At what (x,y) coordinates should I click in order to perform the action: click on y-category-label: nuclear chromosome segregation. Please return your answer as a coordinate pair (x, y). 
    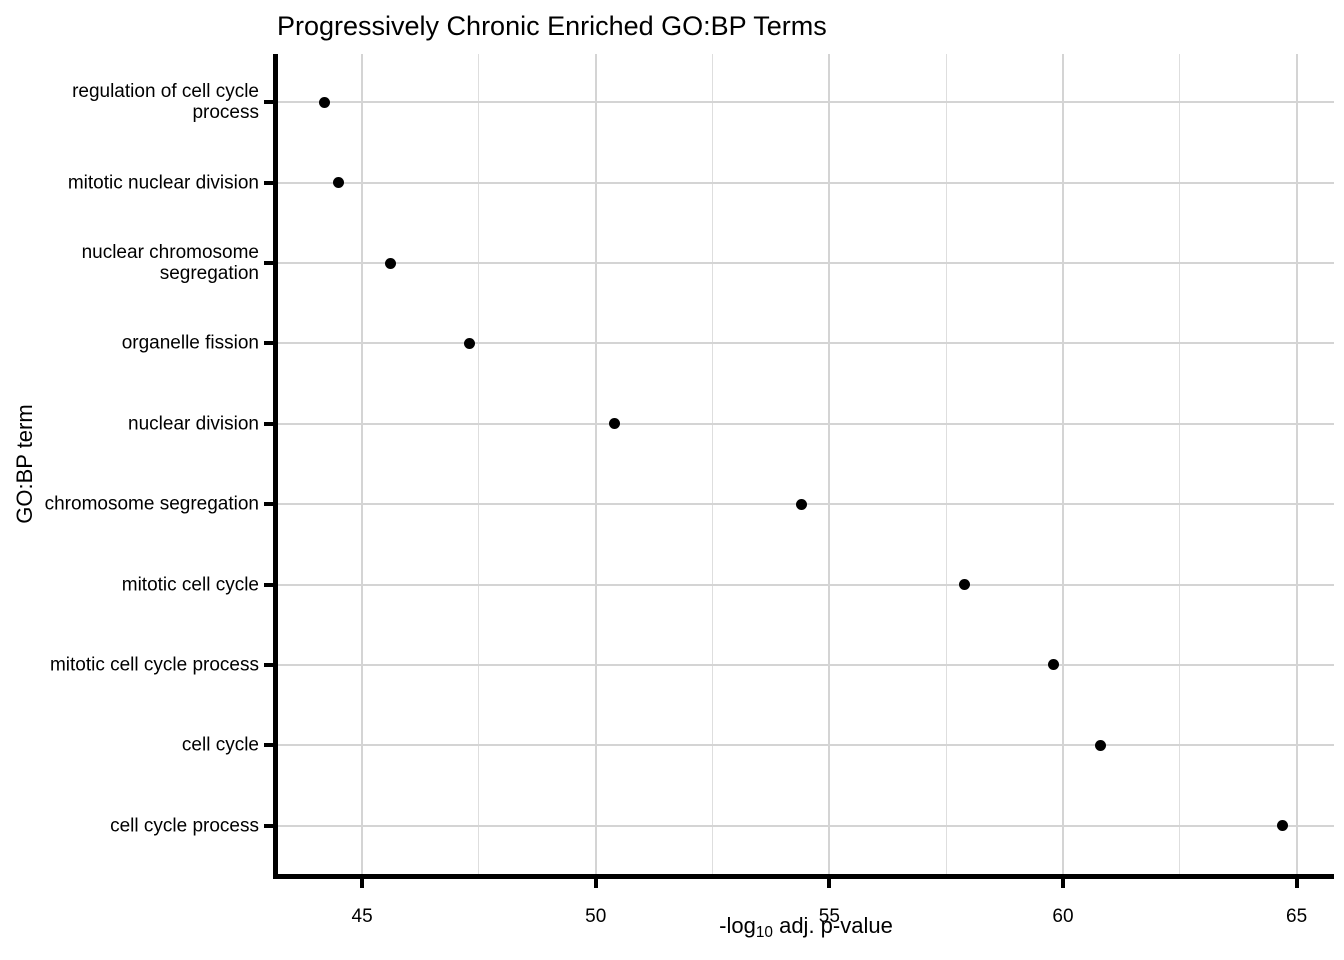
    Looking at the image, I should click on (170, 263).